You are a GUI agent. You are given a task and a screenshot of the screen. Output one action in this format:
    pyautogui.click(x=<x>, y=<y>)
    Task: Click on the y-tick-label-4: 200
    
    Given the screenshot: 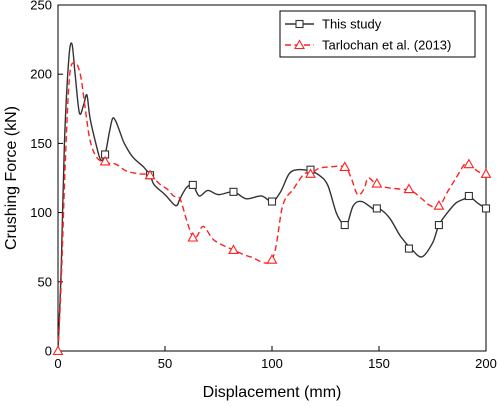 What is the action you would take?
    pyautogui.click(x=41, y=74)
    